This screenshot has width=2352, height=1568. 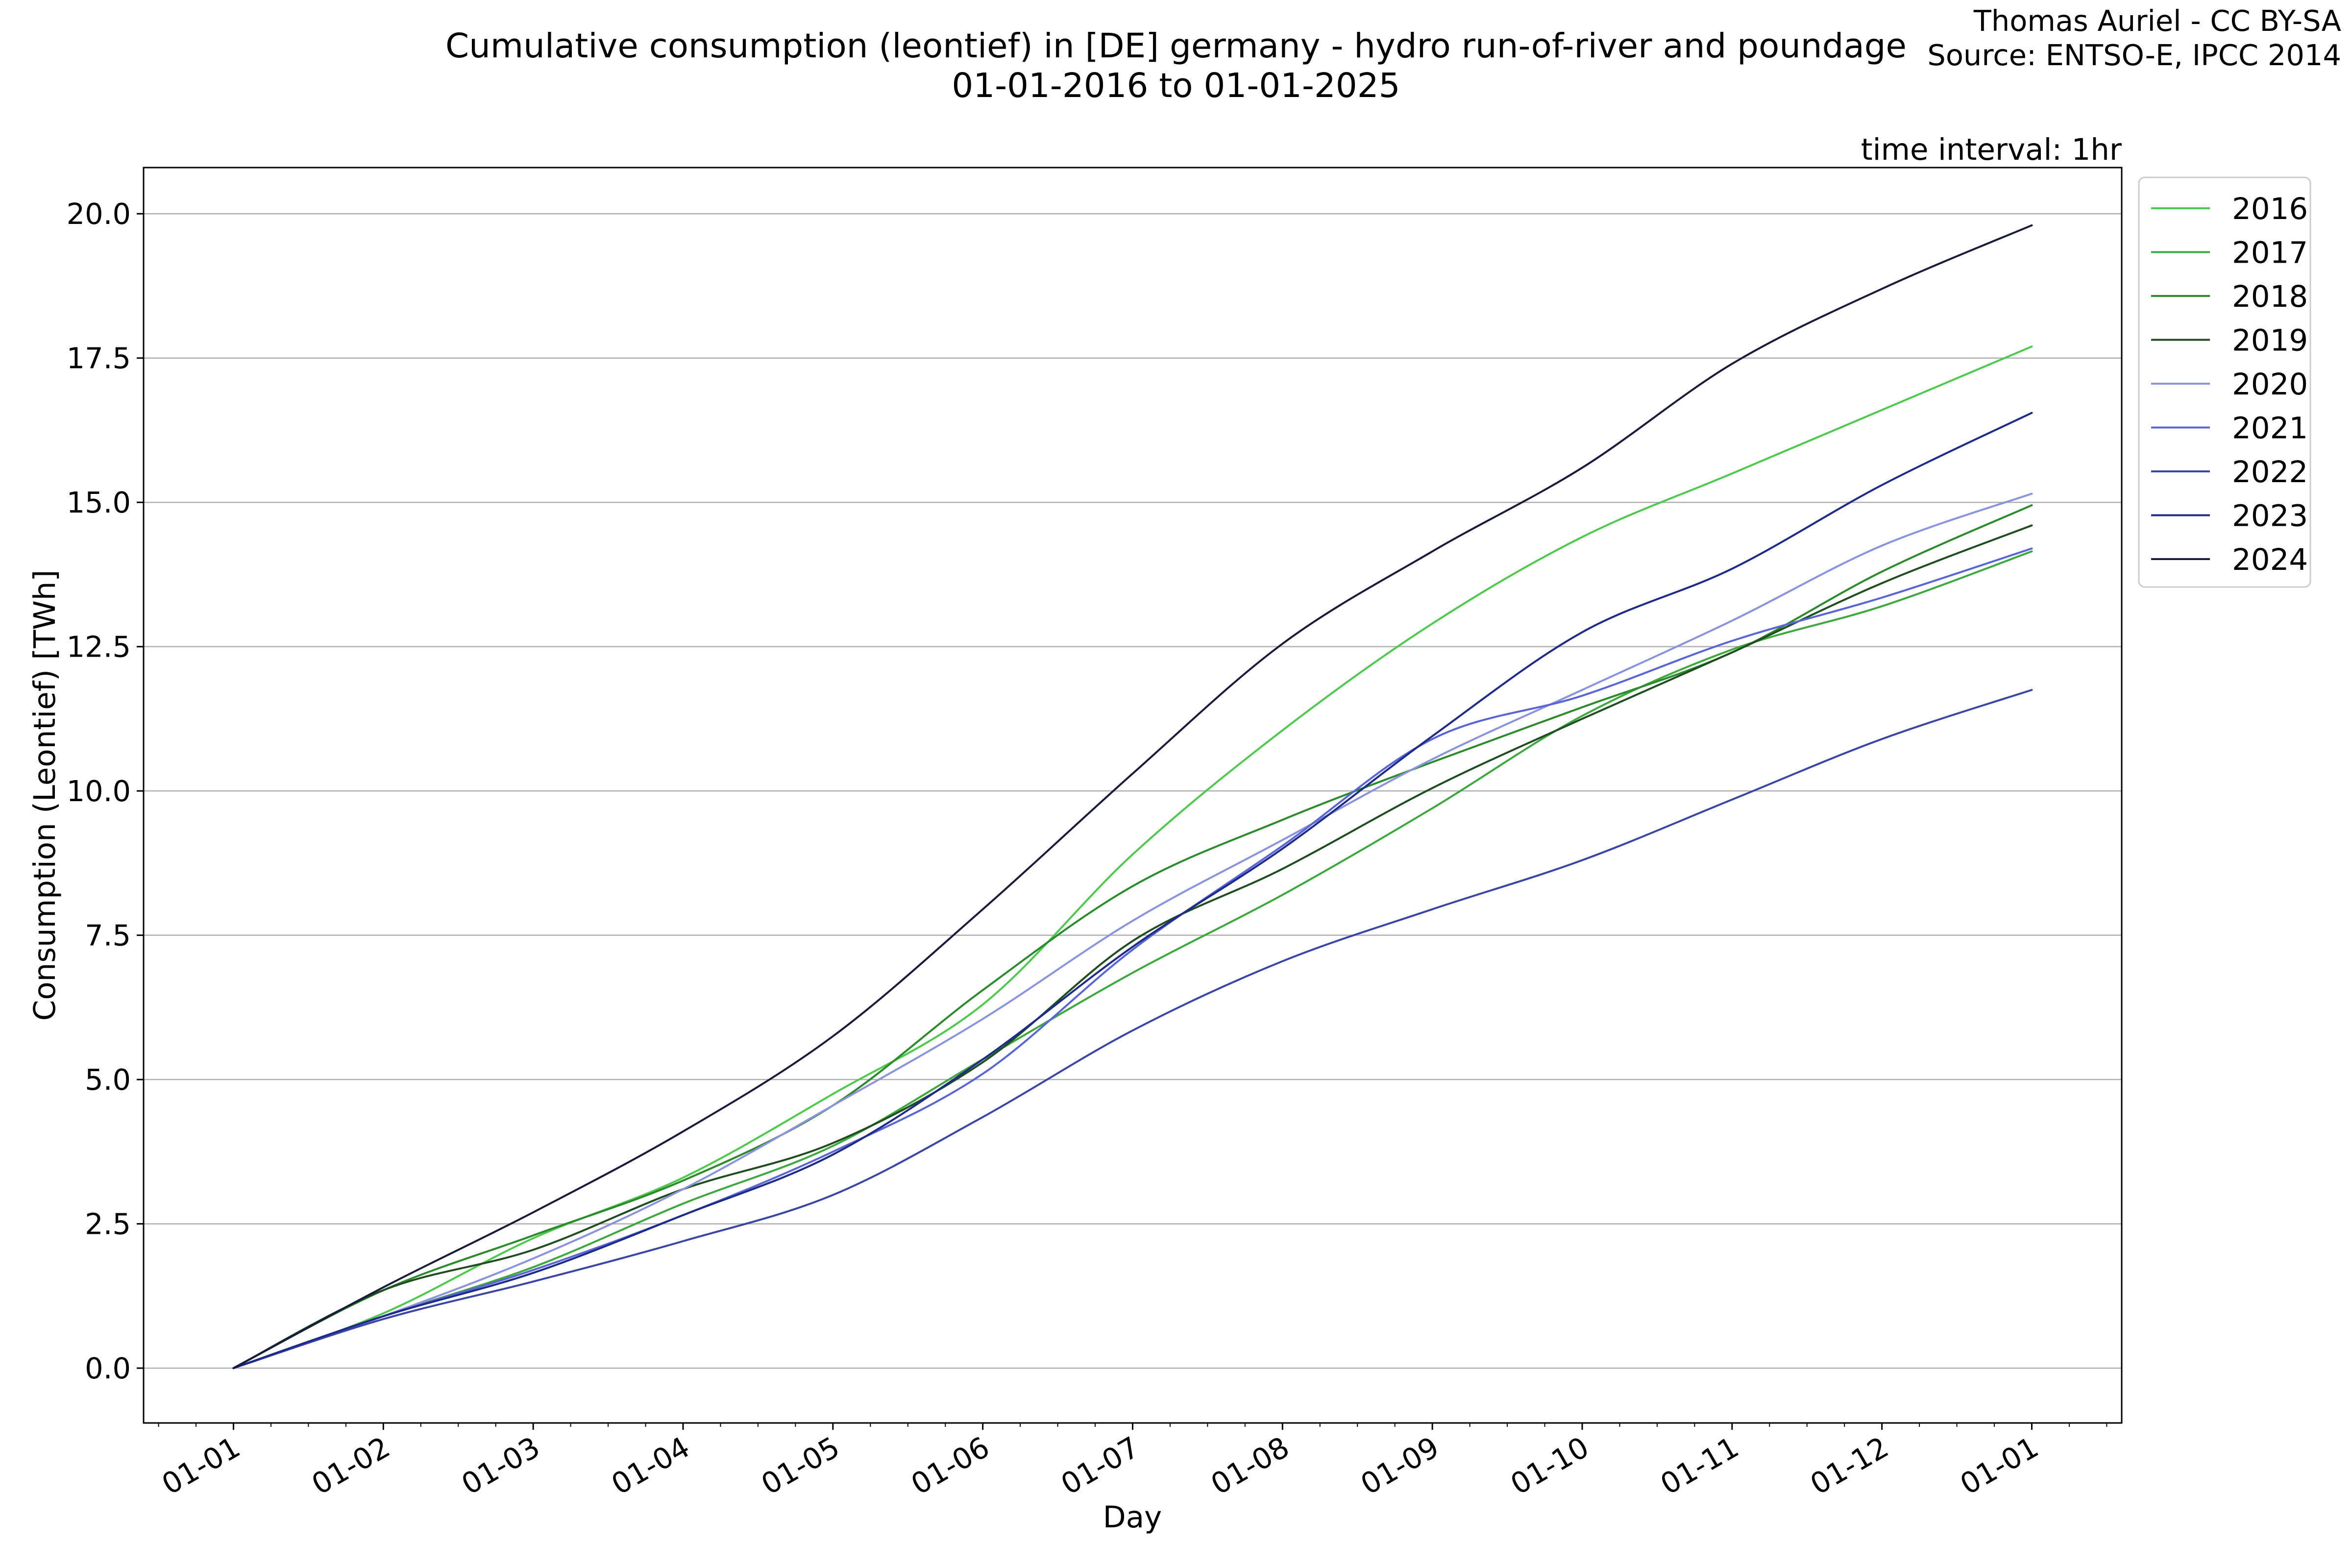 I want to click on x-tick-label: 01-06, so click(x=950, y=1465).